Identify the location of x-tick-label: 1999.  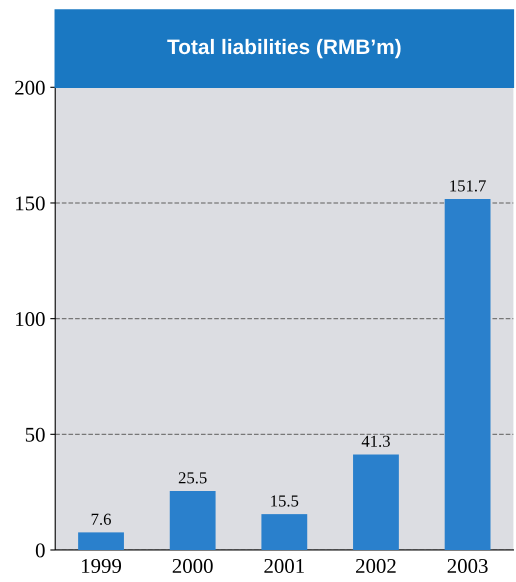
(102, 565).